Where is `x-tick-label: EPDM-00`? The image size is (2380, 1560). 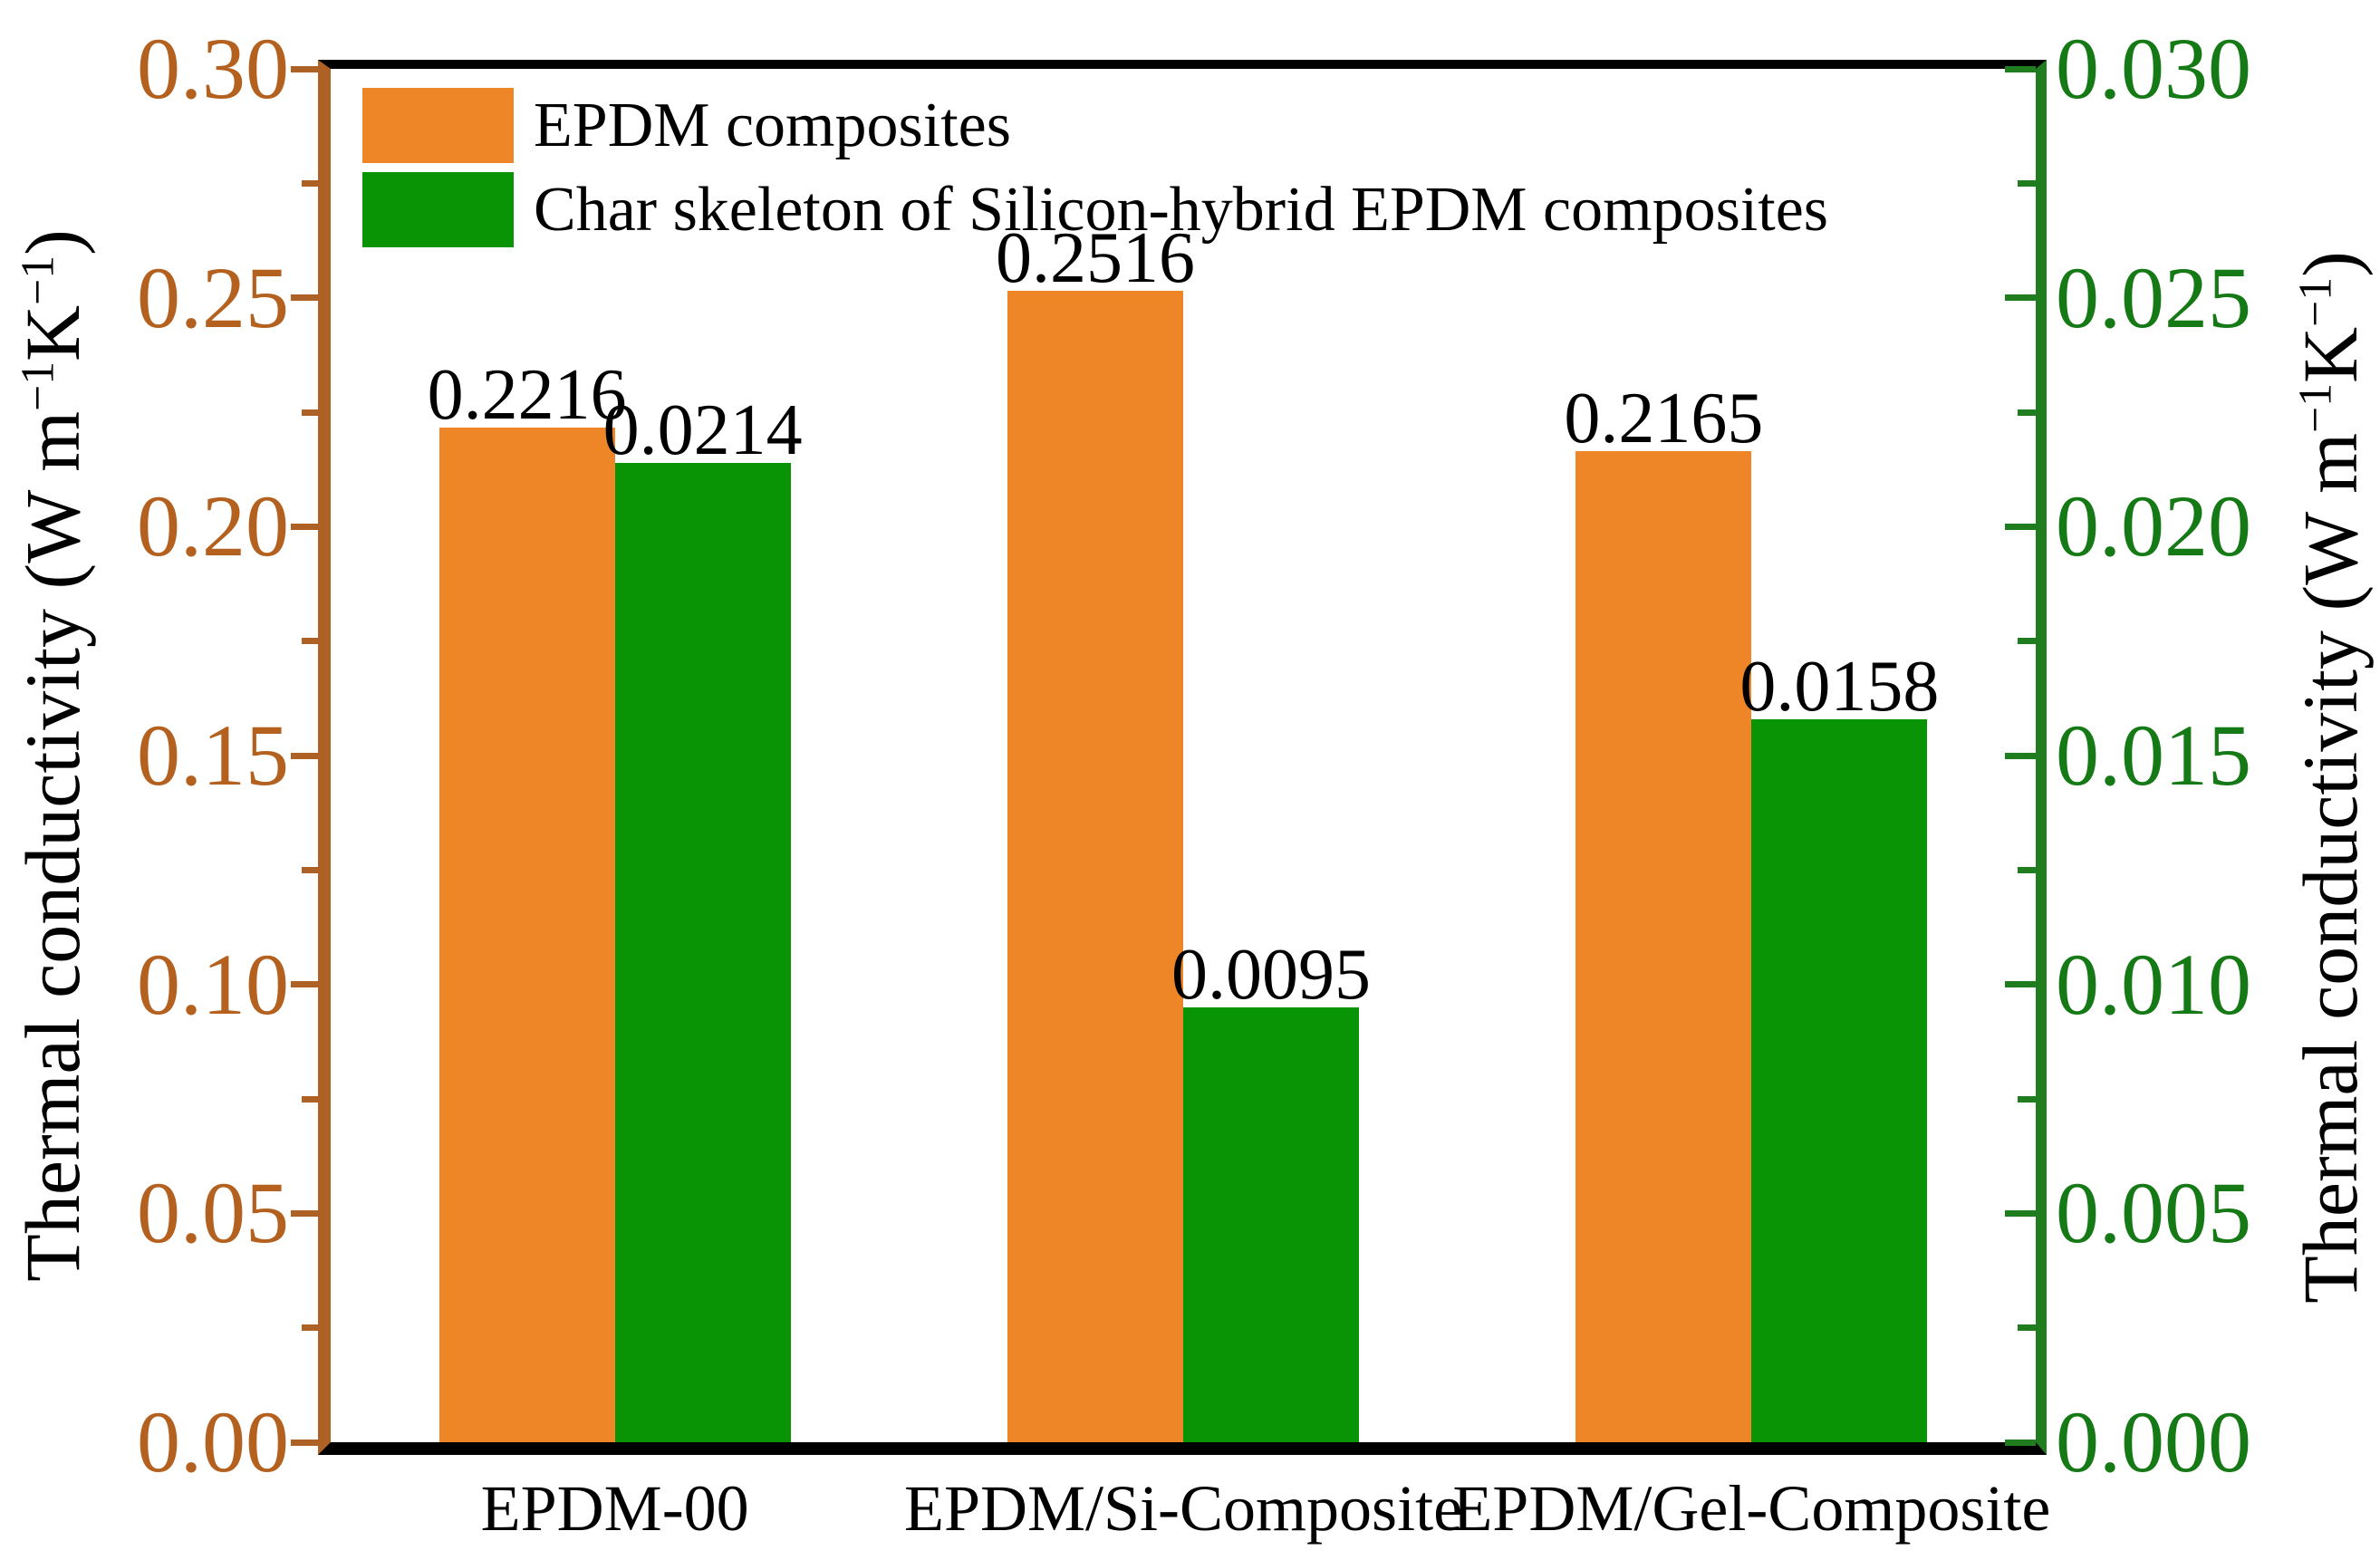 x-tick-label: EPDM-00 is located at coordinates (614, 1508).